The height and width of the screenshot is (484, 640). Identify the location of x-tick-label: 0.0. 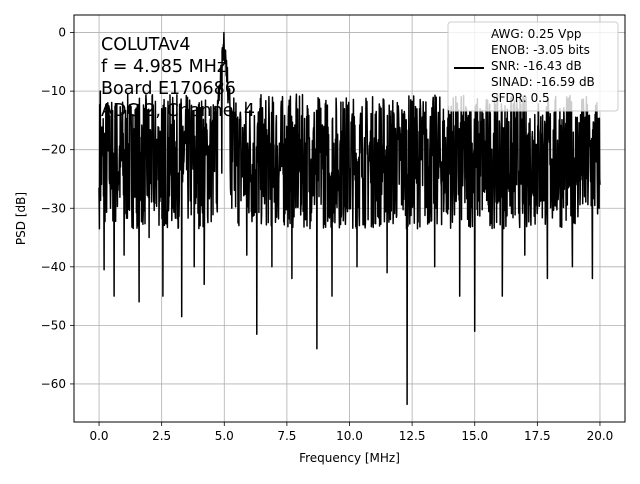
(98, 436).